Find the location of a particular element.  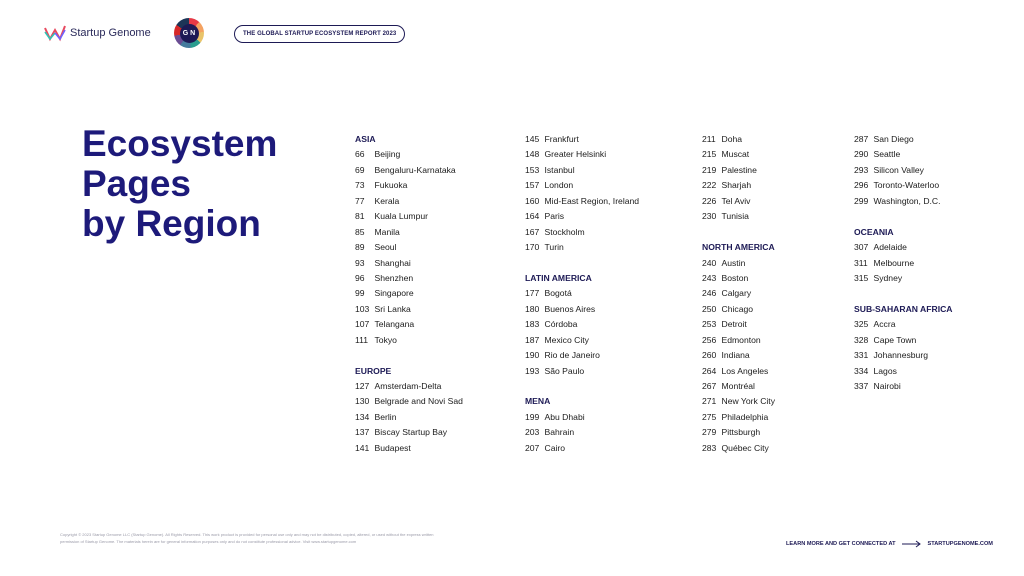

ecosystem-entry: 93 Shanghai is located at coordinates (435, 263).